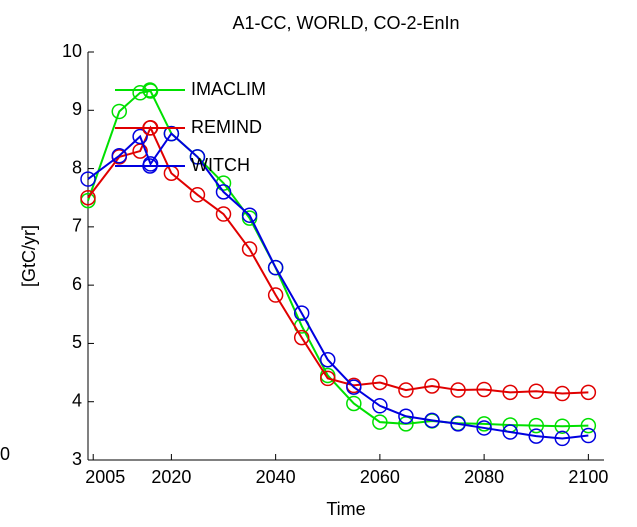 Image resolution: width=637 pixels, height=527 pixels. Describe the element at coordinates (77, 167) in the screenshot. I see `y-tick-label: 8` at that location.